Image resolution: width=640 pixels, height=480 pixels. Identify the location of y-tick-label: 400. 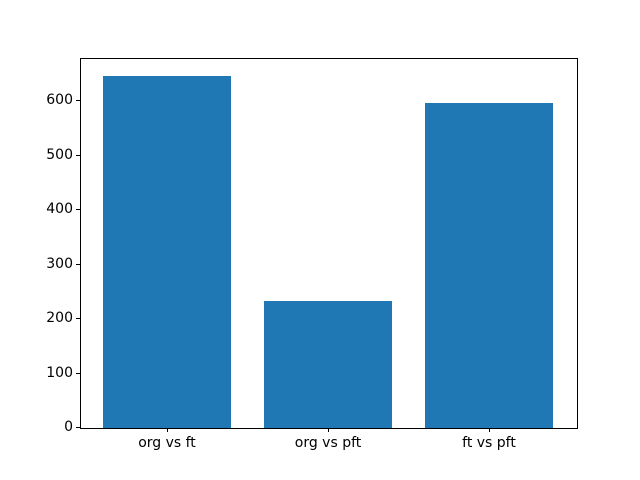
(59, 209).